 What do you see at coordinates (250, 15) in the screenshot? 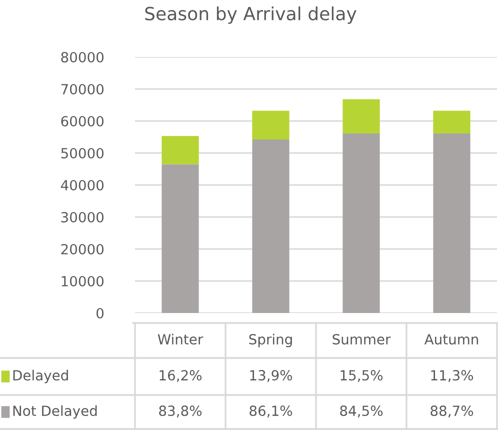
I see `chart-title: Season by Arrival delay` at bounding box center [250, 15].